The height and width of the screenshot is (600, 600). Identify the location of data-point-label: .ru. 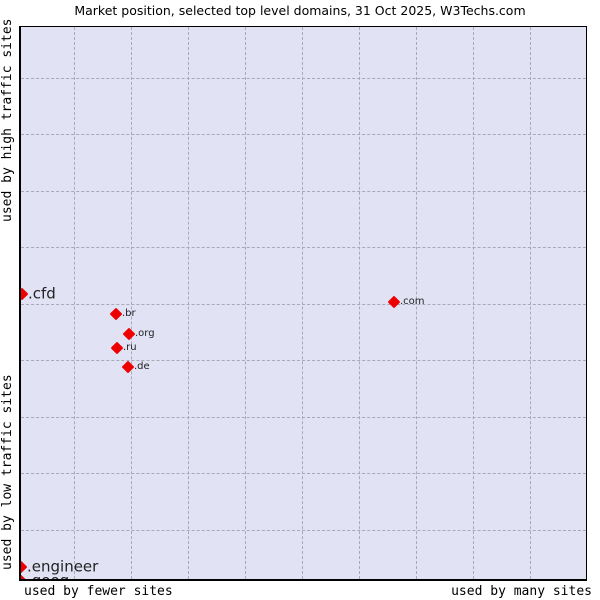
(130, 347).